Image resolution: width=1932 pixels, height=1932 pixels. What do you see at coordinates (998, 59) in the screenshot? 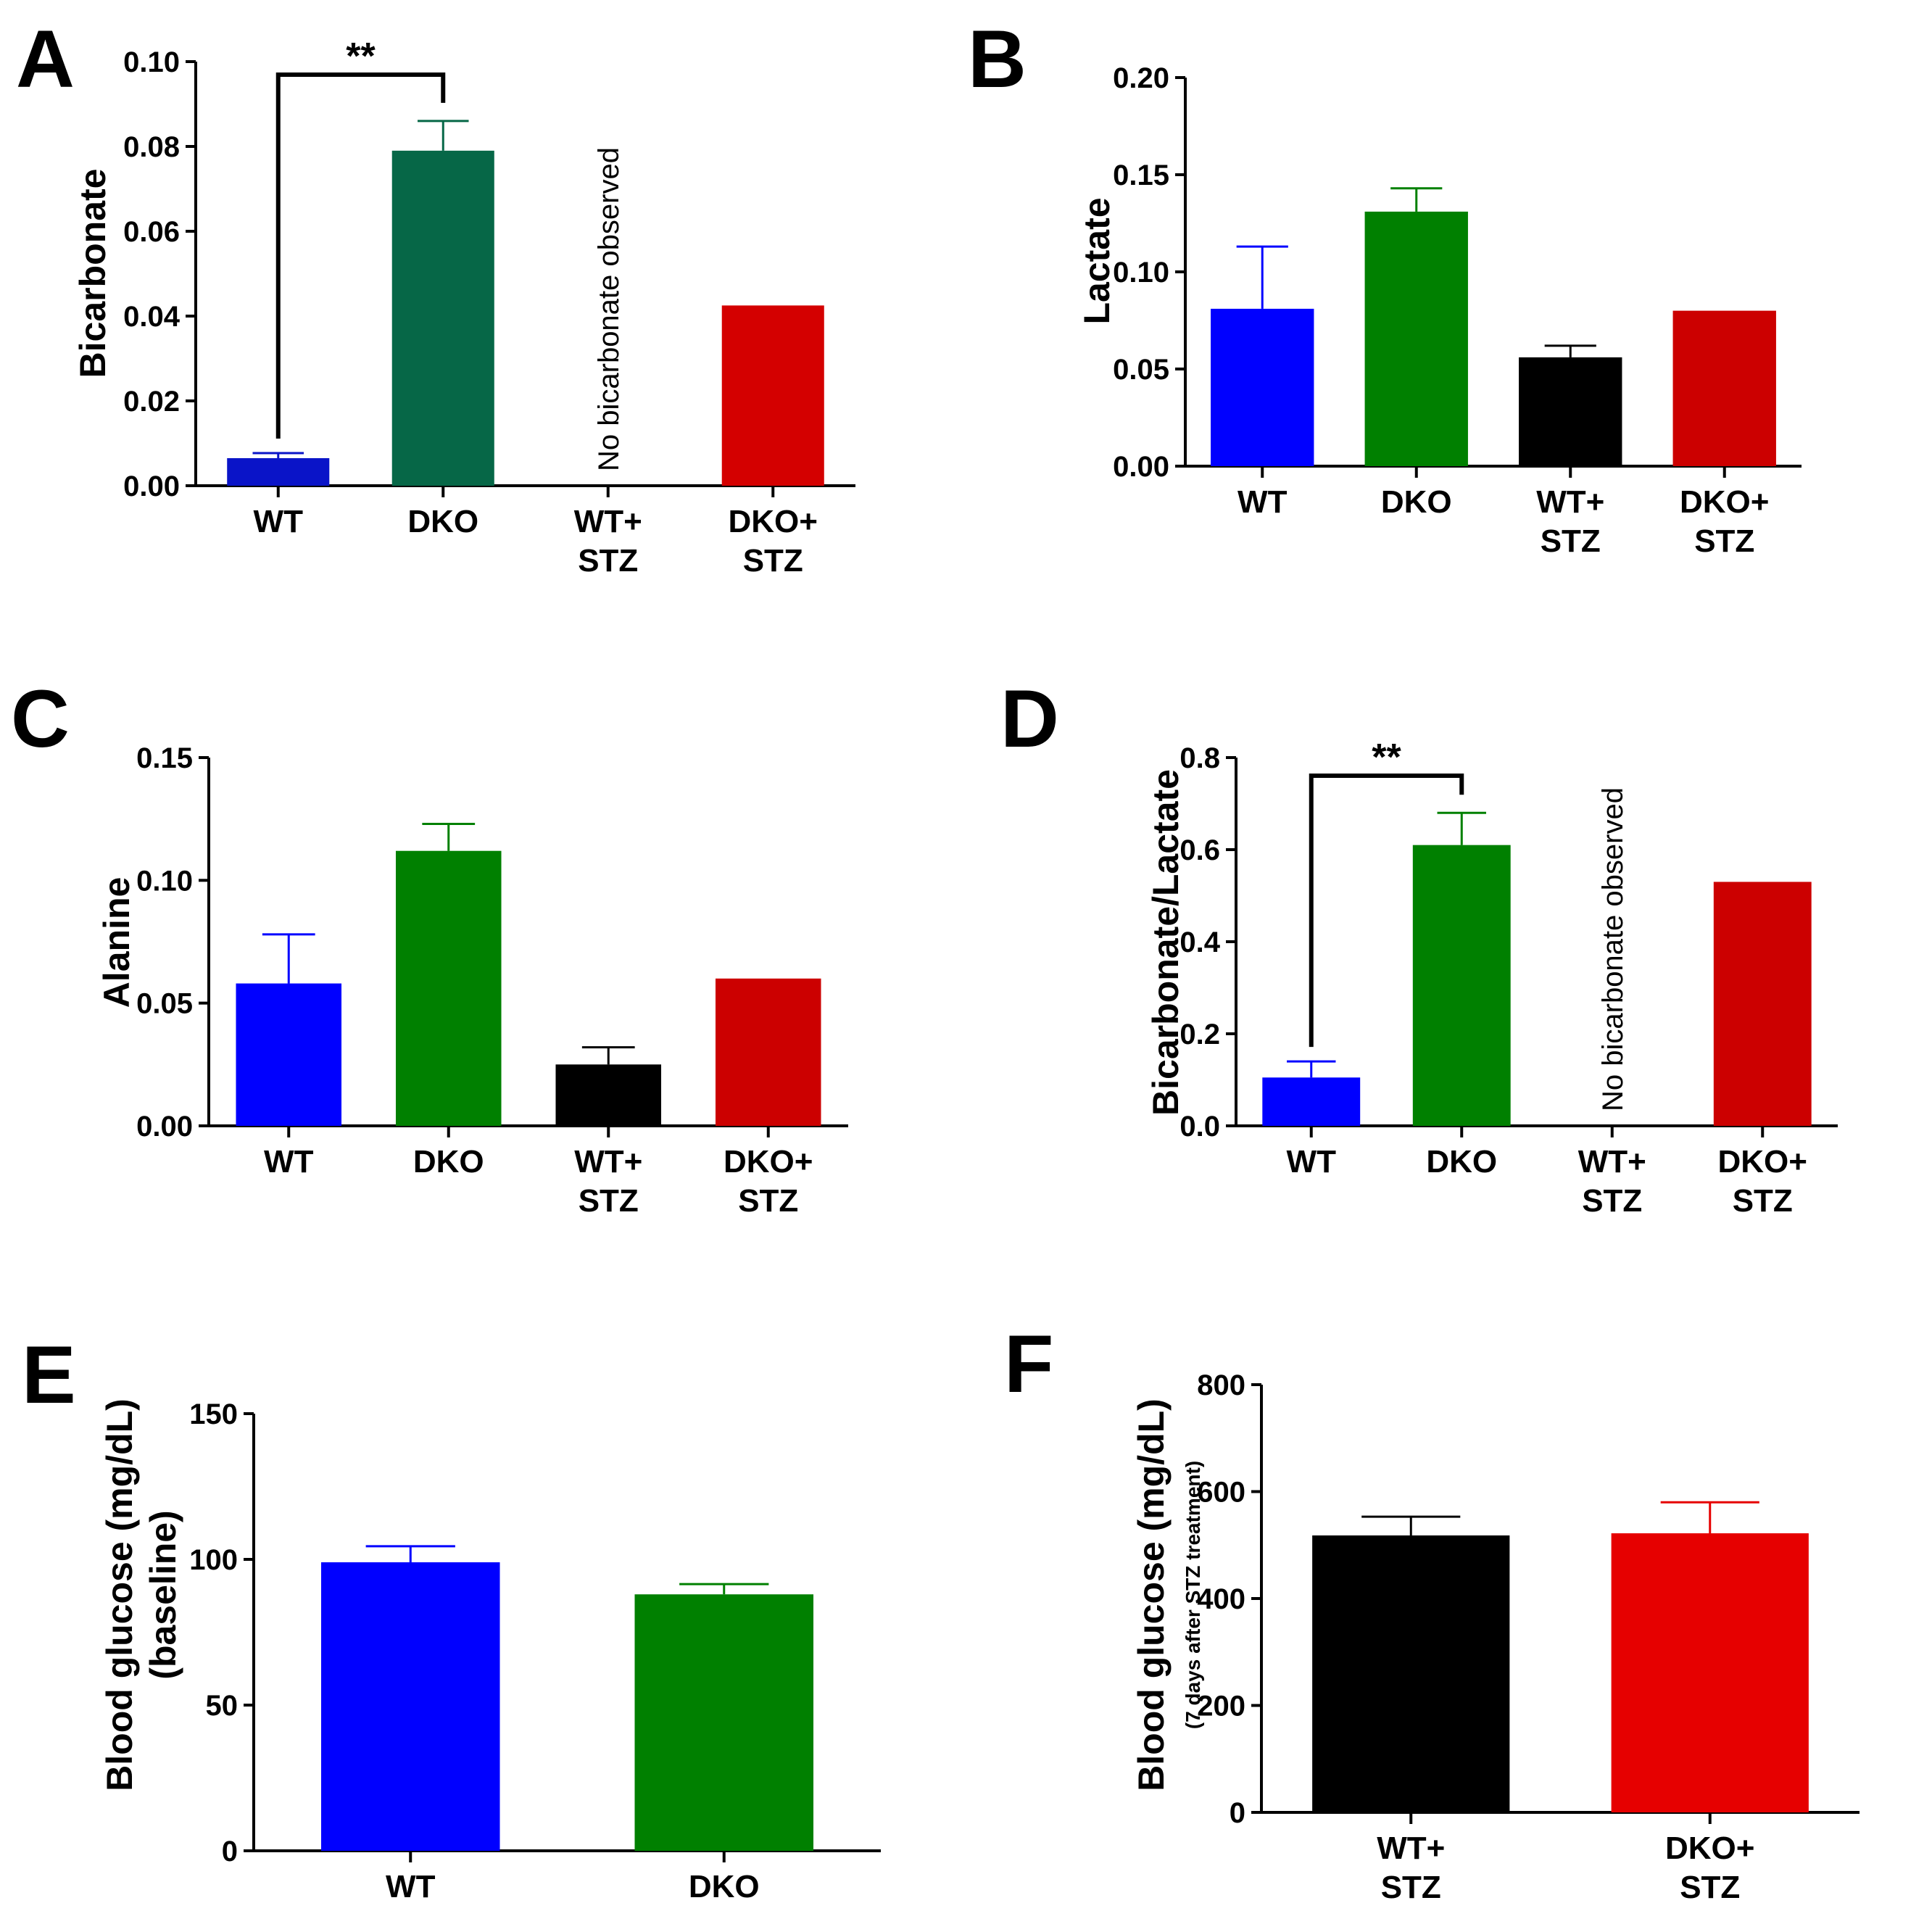
I see `panel-letter-b: B` at bounding box center [998, 59].